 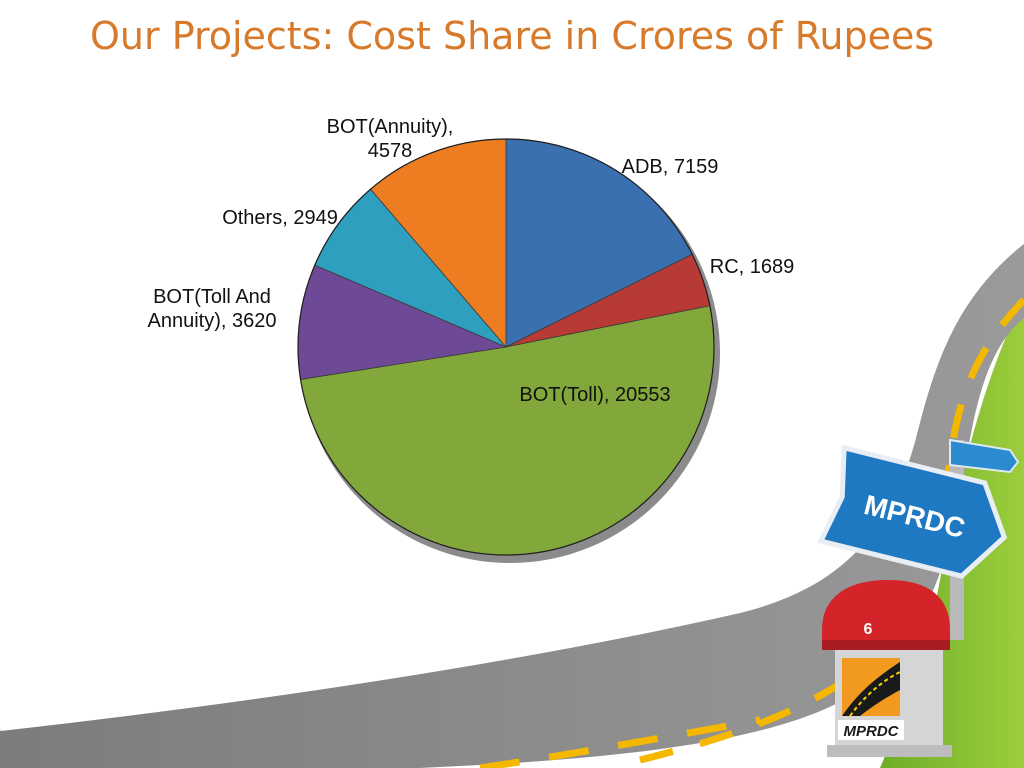 What do you see at coordinates (752, 267) in the screenshot?
I see `data-label-rc: RC, 1689` at bounding box center [752, 267].